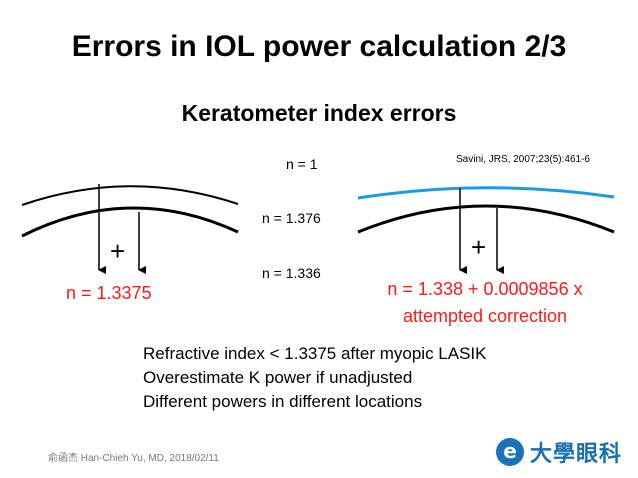 The image size is (638, 478). What do you see at coordinates (319, 113) in the screenshot?
I see `slide-subtitle: Keratometer index errors` at bounding box center [319, 113].